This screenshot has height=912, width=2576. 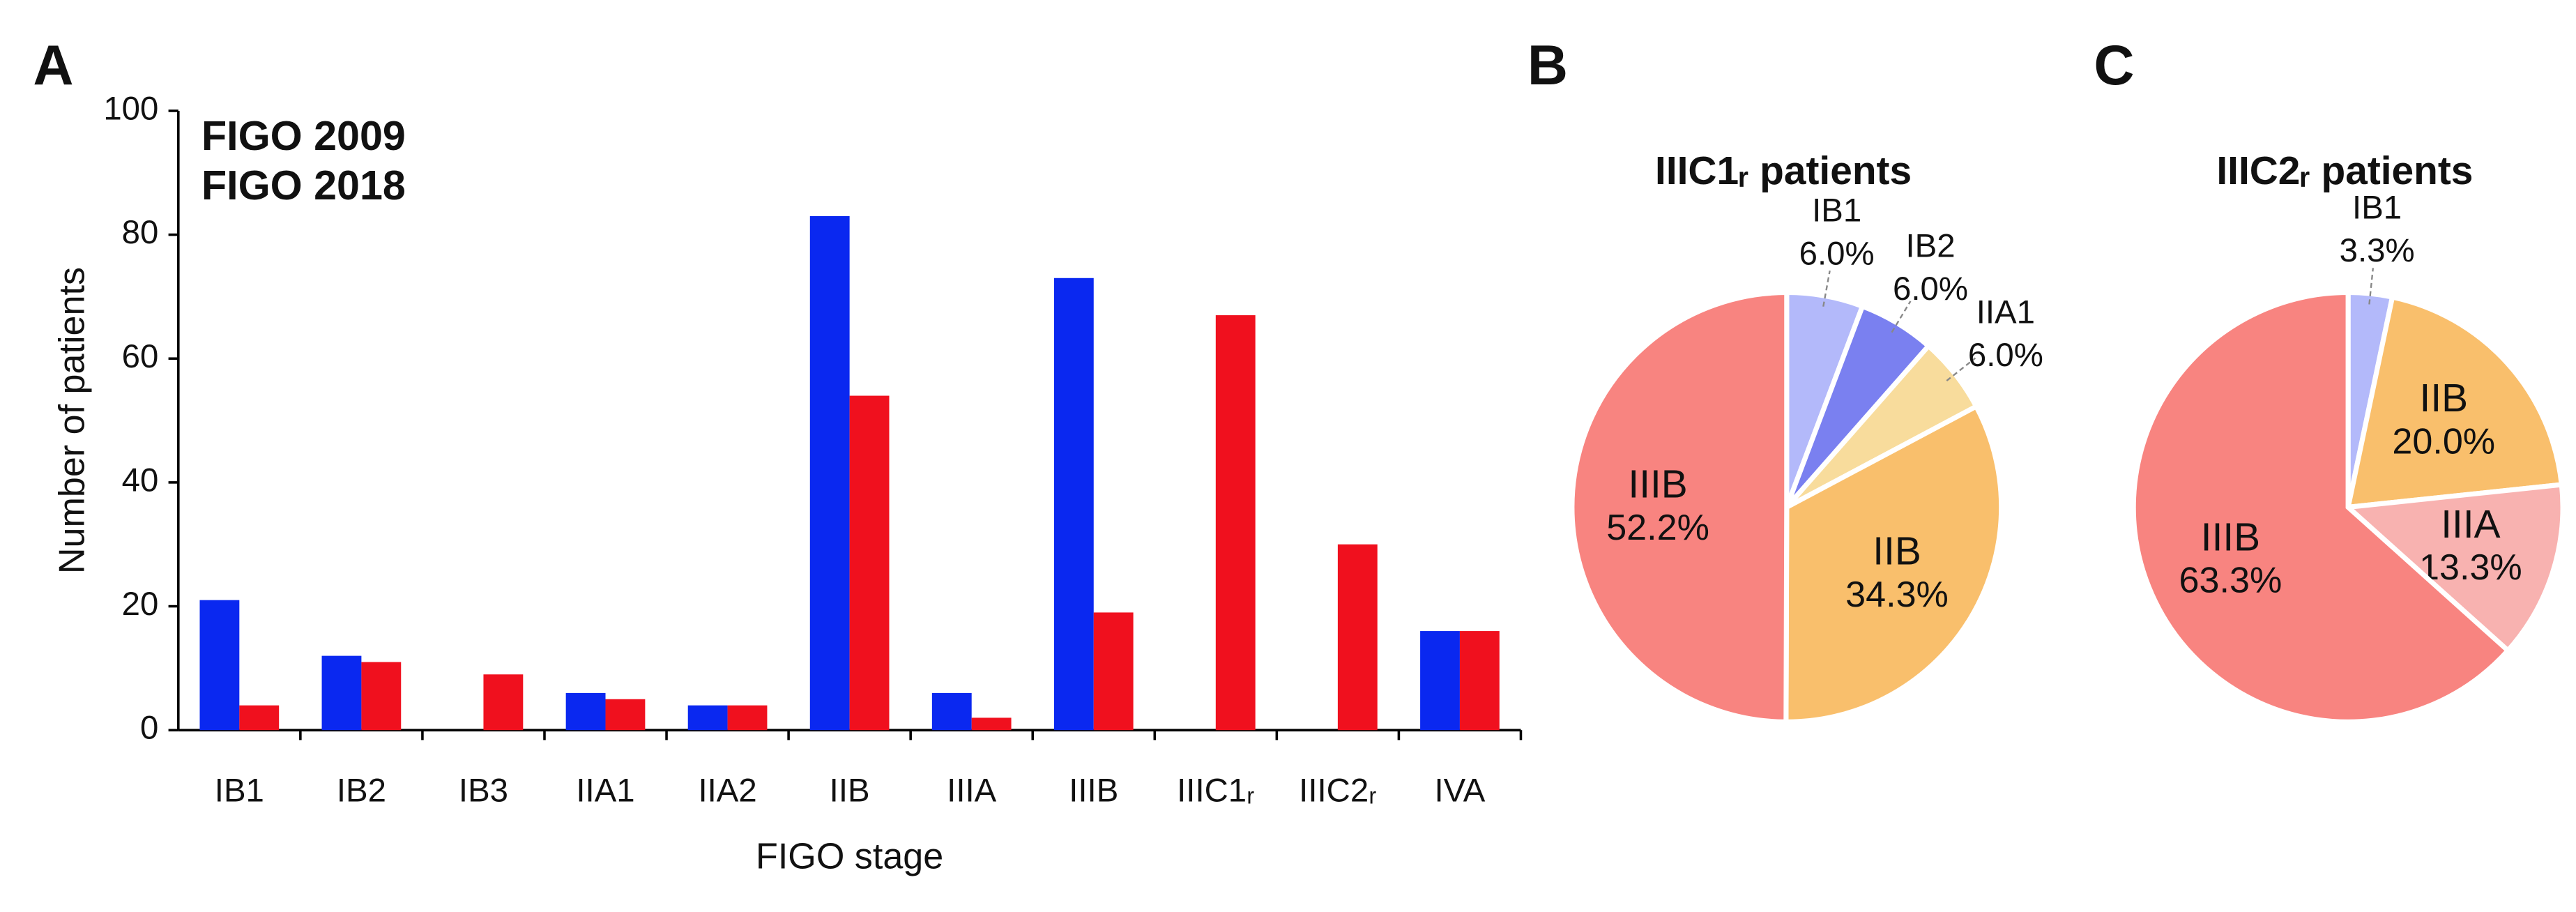 What do you see at coordinates (1460, 791) in the screenshot?
I see `x-tick-label: IVA` at bounding box center [1460, 791].